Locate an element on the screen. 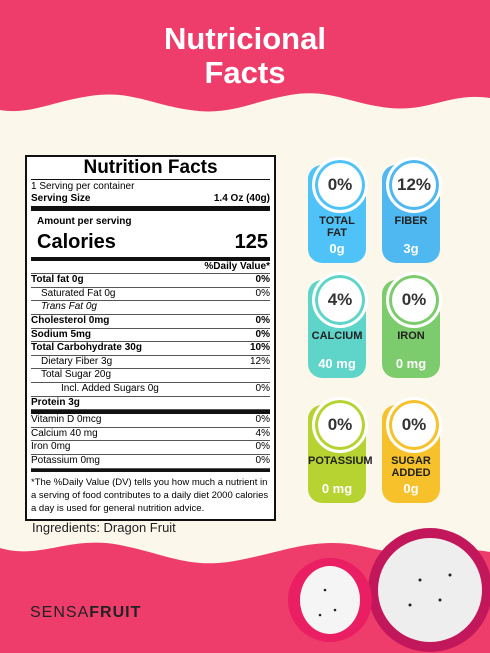  nutrient-row: Trans Fat 0g is located at coordinates (150, 308).